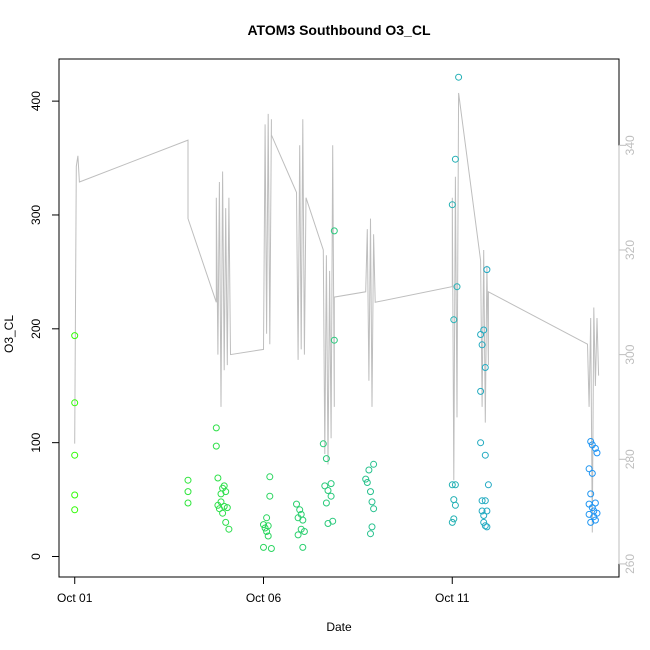 Image resolution: width=650 pixels, height=650 pixels. I want to click on y-tick-label: 400, so click(36, 101).